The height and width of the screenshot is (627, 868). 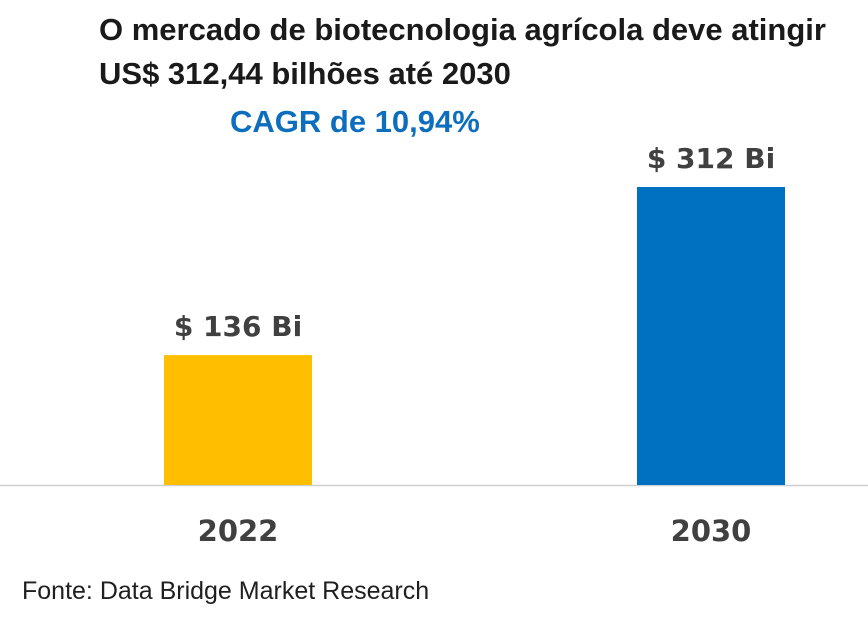 I want to click on x-tick-label-2022: 2022, so click(x=238, y=531).